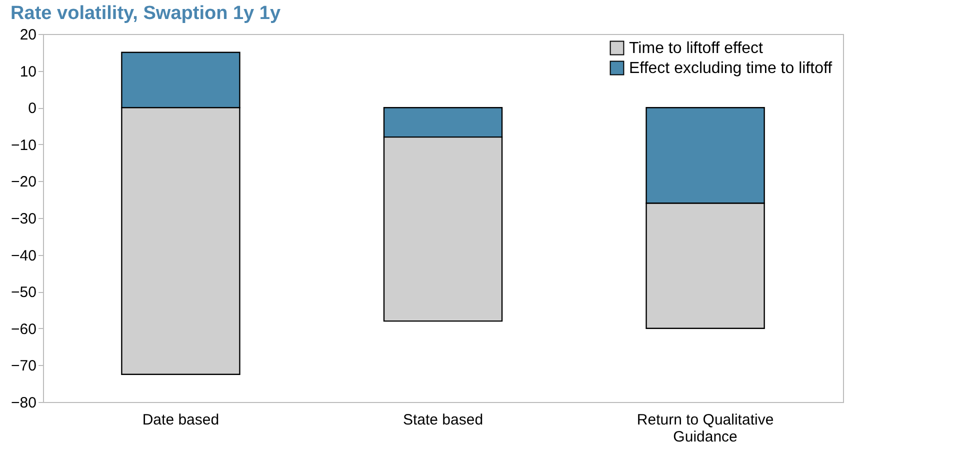 The image size is (972, 470). What do you see at coordinates (23, 219) in the screenshot?
I see `y-tick-label: −30` at bounding box center [23, 219].